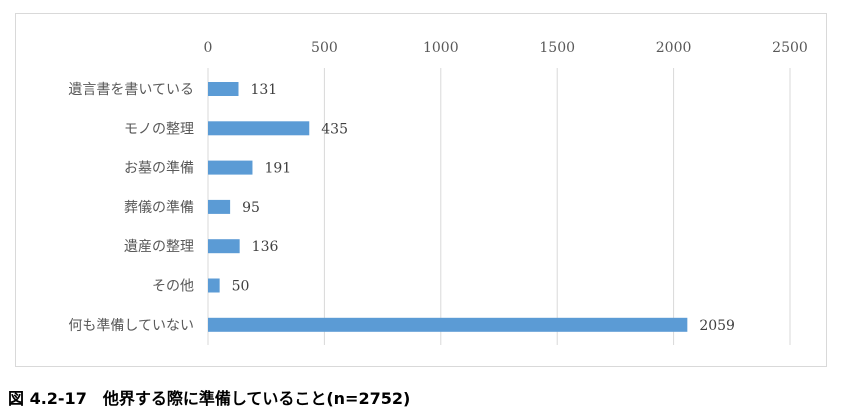  I want to click on category-label: 遺産の整理, so click(159, 247).